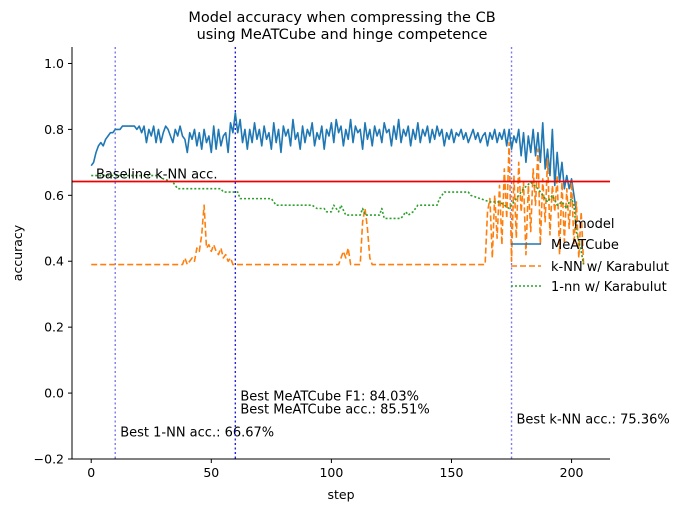 The image size is (689, 511). What do you see at coordinates (572, 472) in the screenshot?
I see `x-tick-label: 200` at bounding box center [572, 472].